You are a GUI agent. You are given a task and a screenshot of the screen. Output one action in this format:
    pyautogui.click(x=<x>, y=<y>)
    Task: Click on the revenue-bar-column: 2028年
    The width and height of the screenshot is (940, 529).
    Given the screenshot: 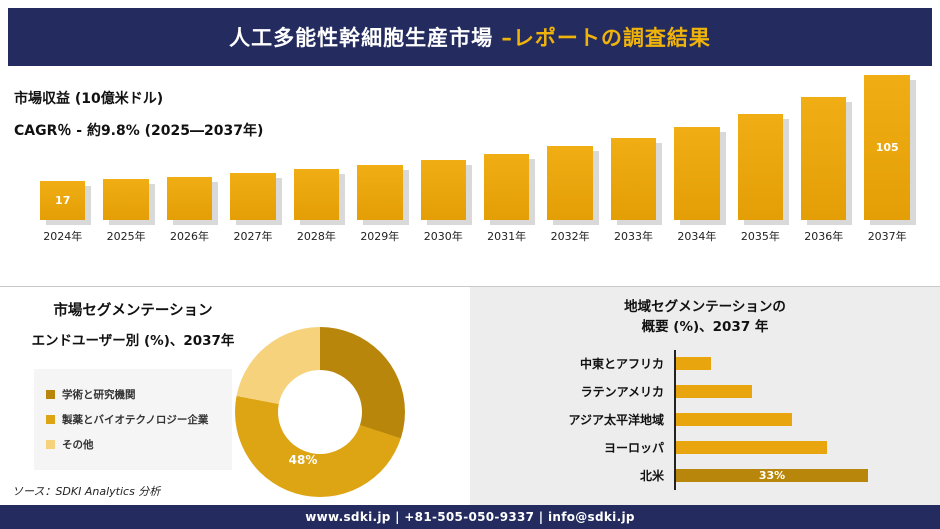 What is the action you would take?
    pyautogui.click(x=316, y=206)
    